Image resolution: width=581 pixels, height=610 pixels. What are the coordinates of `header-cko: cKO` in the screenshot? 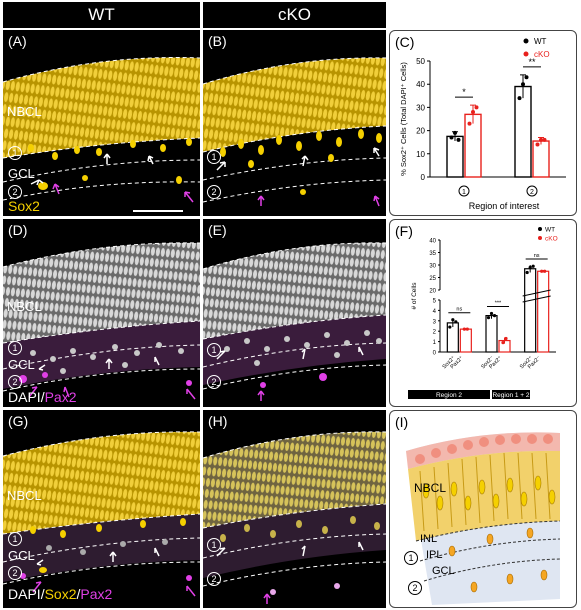 It's located at (294, 15).